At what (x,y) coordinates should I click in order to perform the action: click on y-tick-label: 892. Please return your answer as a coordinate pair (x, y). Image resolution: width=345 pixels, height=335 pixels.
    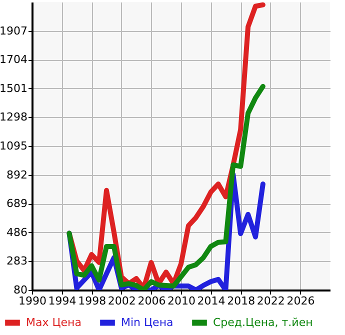
    Looking at the image, I should click on (17, 175).